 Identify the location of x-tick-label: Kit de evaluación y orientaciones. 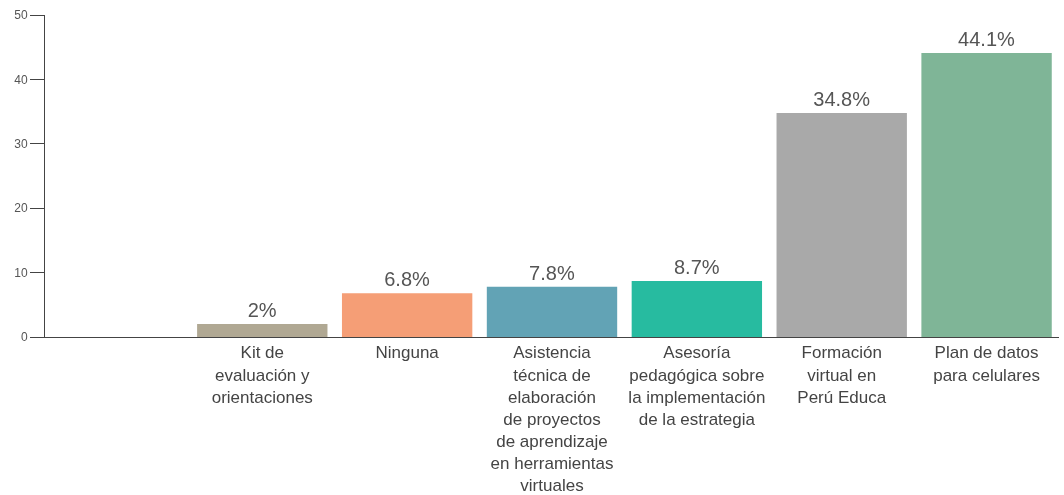
(262, 375).